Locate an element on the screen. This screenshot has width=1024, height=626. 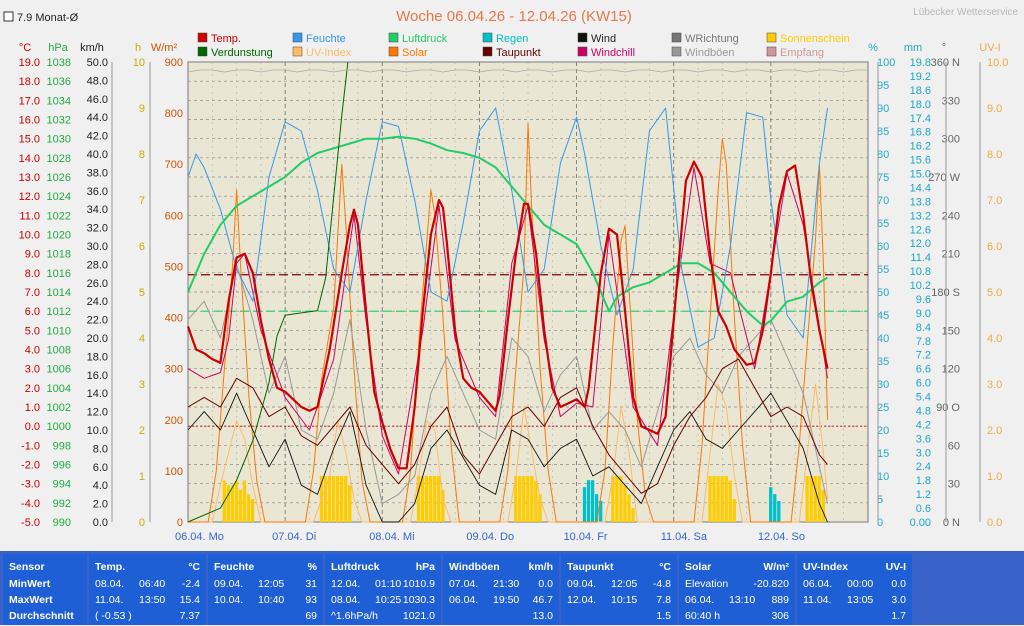
tick-pressure: 1004 is located at coordinates (59, 389).